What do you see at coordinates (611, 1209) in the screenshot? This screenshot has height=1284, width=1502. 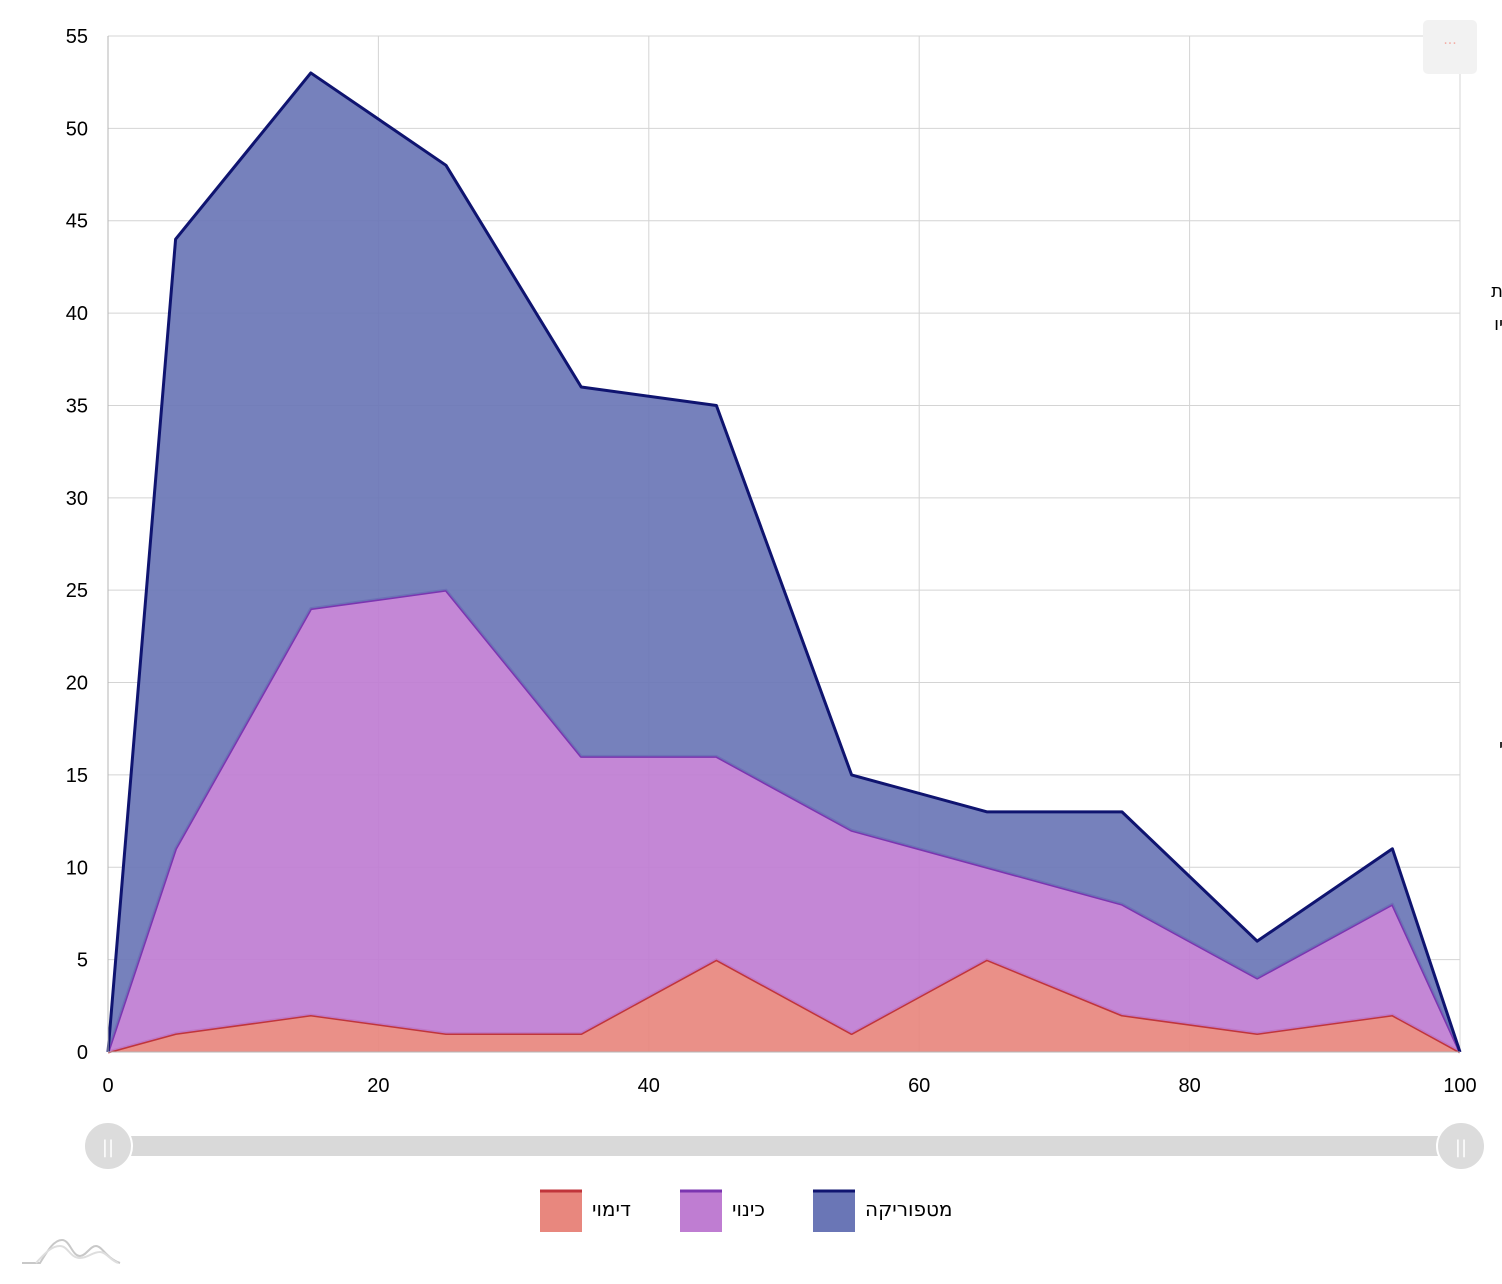 I see `legend-label: דימוי` at bounding box center [611, 1209].